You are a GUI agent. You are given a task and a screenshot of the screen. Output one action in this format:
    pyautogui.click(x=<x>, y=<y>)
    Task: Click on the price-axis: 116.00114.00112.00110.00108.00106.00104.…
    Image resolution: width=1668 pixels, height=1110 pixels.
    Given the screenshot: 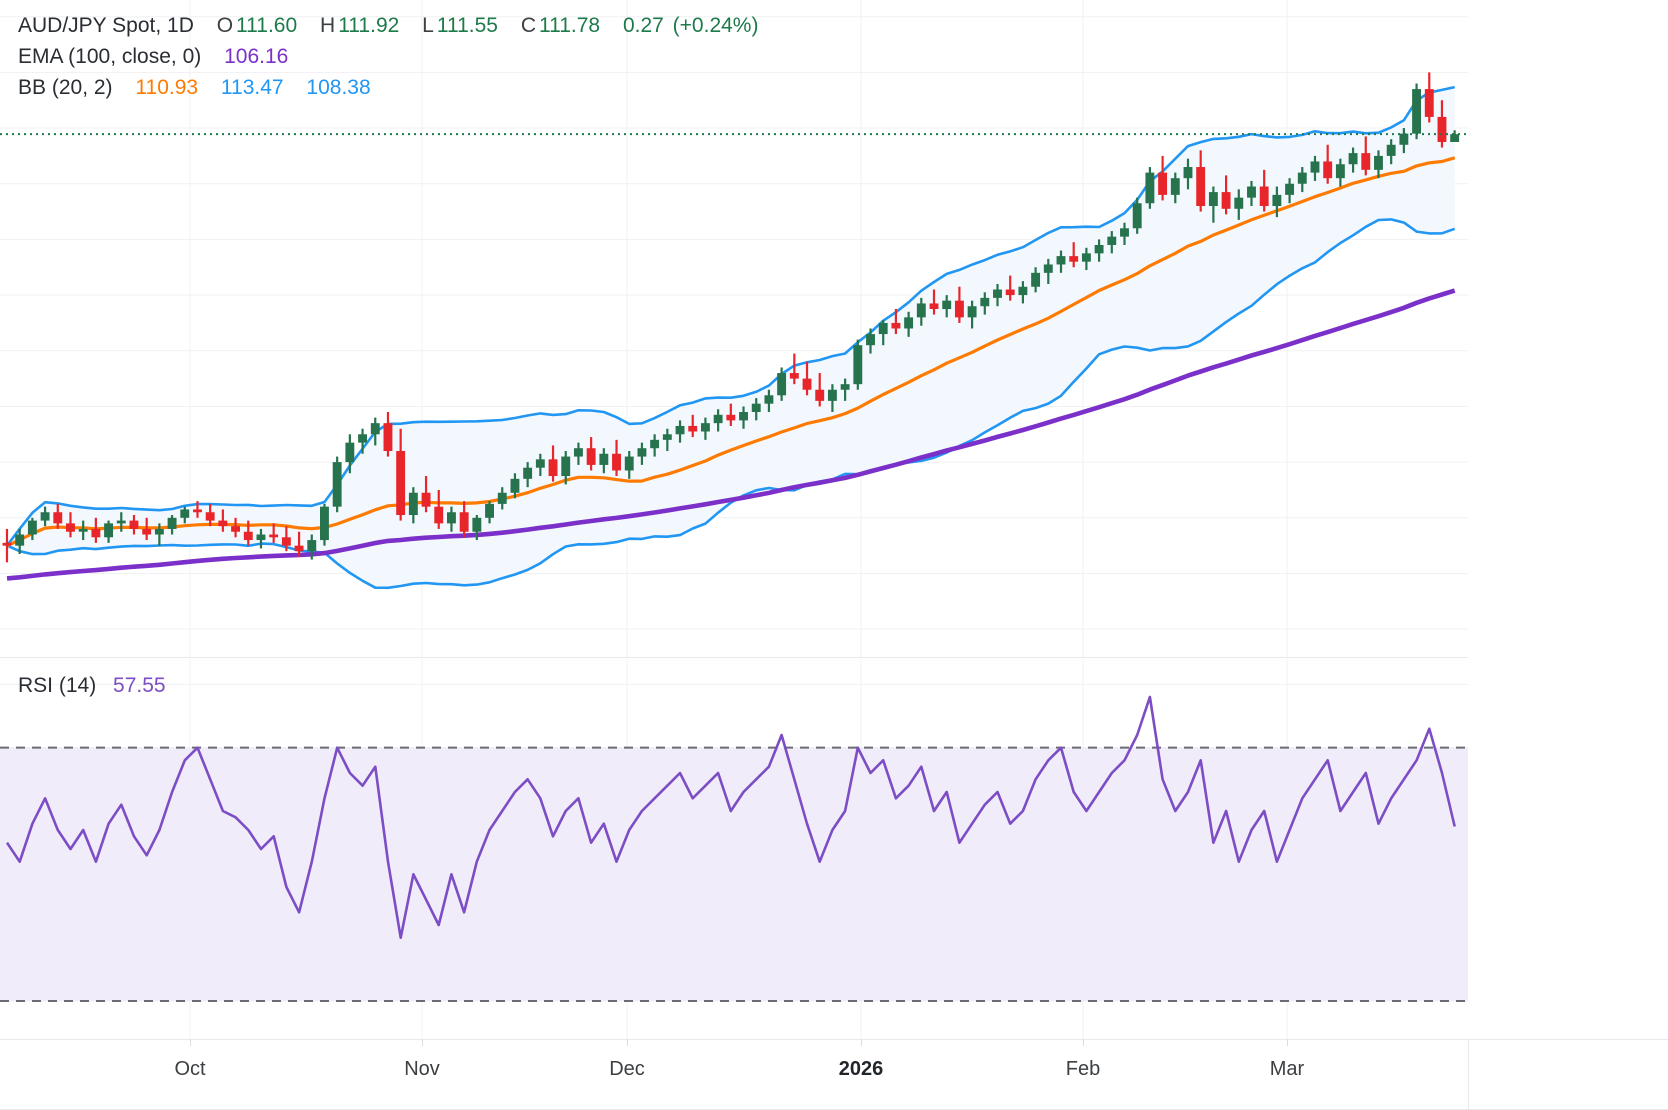 What is the action you would take?
    pyautogui.click(x=1568, y=519)
    